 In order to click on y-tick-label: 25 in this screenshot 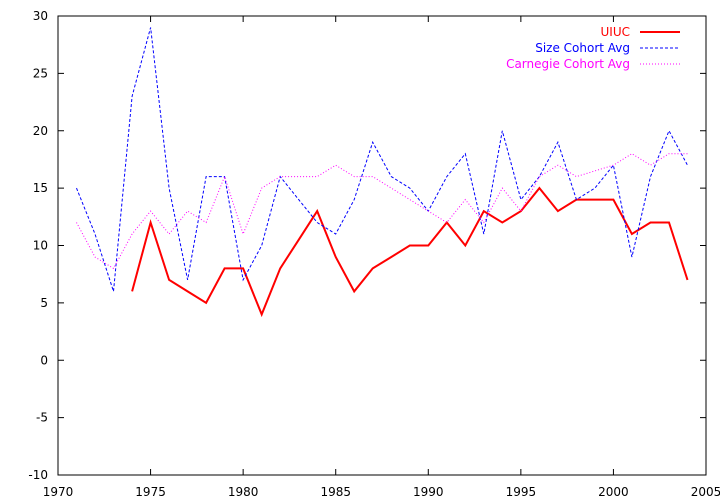, I will do `click(40, 73)`.